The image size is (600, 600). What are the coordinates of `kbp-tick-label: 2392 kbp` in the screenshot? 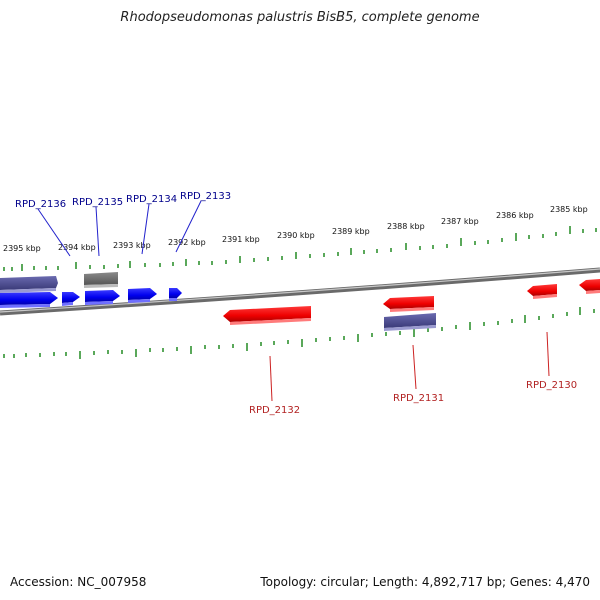 It's located at (187, 242).